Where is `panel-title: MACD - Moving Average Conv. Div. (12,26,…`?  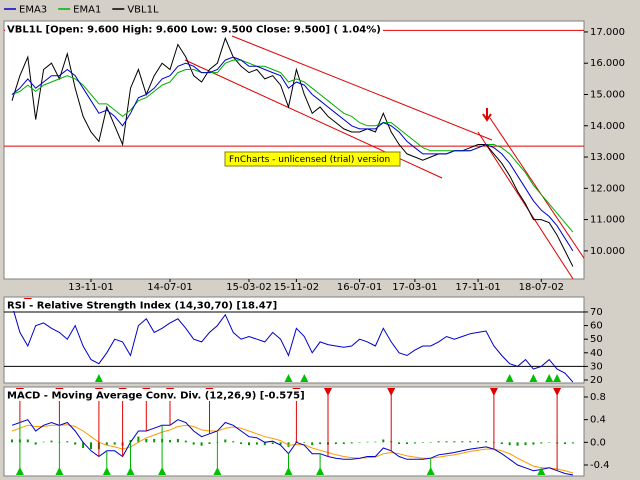 panel-title: MACD - Moving Average Conv. Div. (12,26,… is located at coordinates (156, 396).